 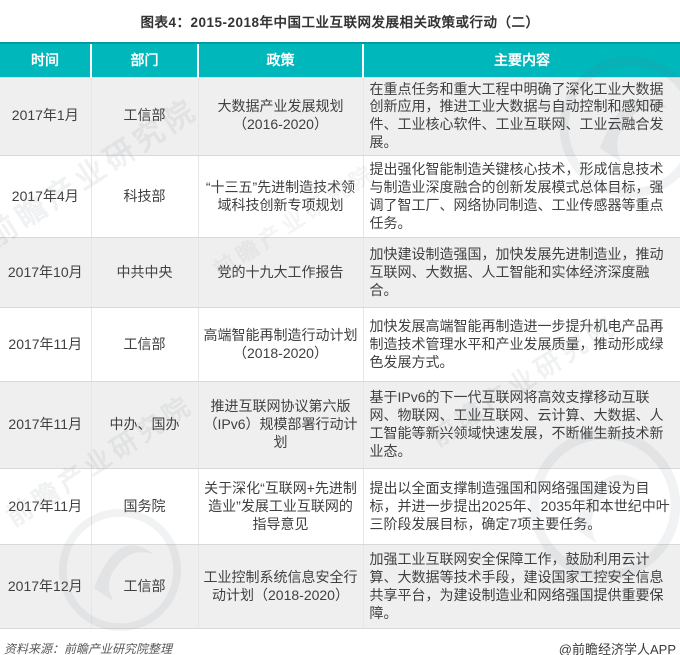 I want to click on cell-policy: 高端智能再制造行动计划（2018-2020）, so click(x=280, y=345).